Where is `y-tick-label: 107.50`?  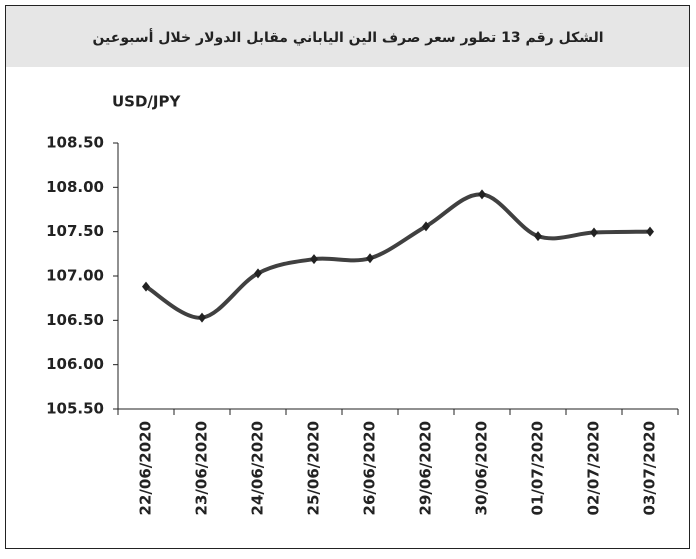
y-tick-label: 107.50 is located at coordinates (75, 231).